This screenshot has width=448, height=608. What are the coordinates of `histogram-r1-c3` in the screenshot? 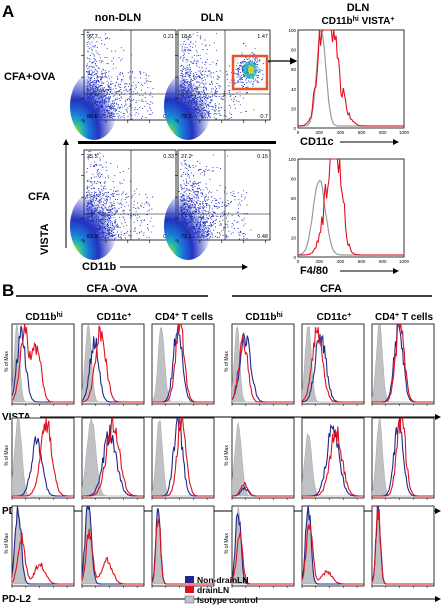 It's located at (183, 364).